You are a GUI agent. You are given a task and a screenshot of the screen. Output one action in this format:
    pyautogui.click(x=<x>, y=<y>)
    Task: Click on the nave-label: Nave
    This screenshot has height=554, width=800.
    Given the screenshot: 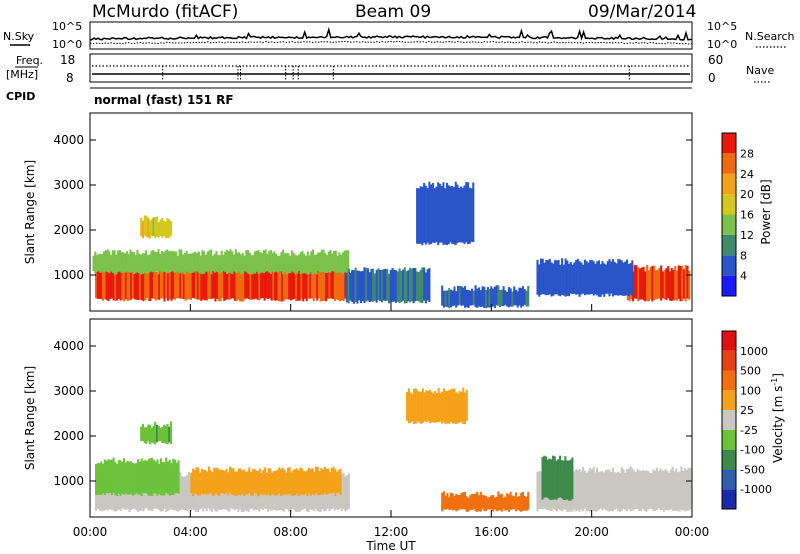 What is the action you would take?
    pyautogui.click(x=760, y=70)
    